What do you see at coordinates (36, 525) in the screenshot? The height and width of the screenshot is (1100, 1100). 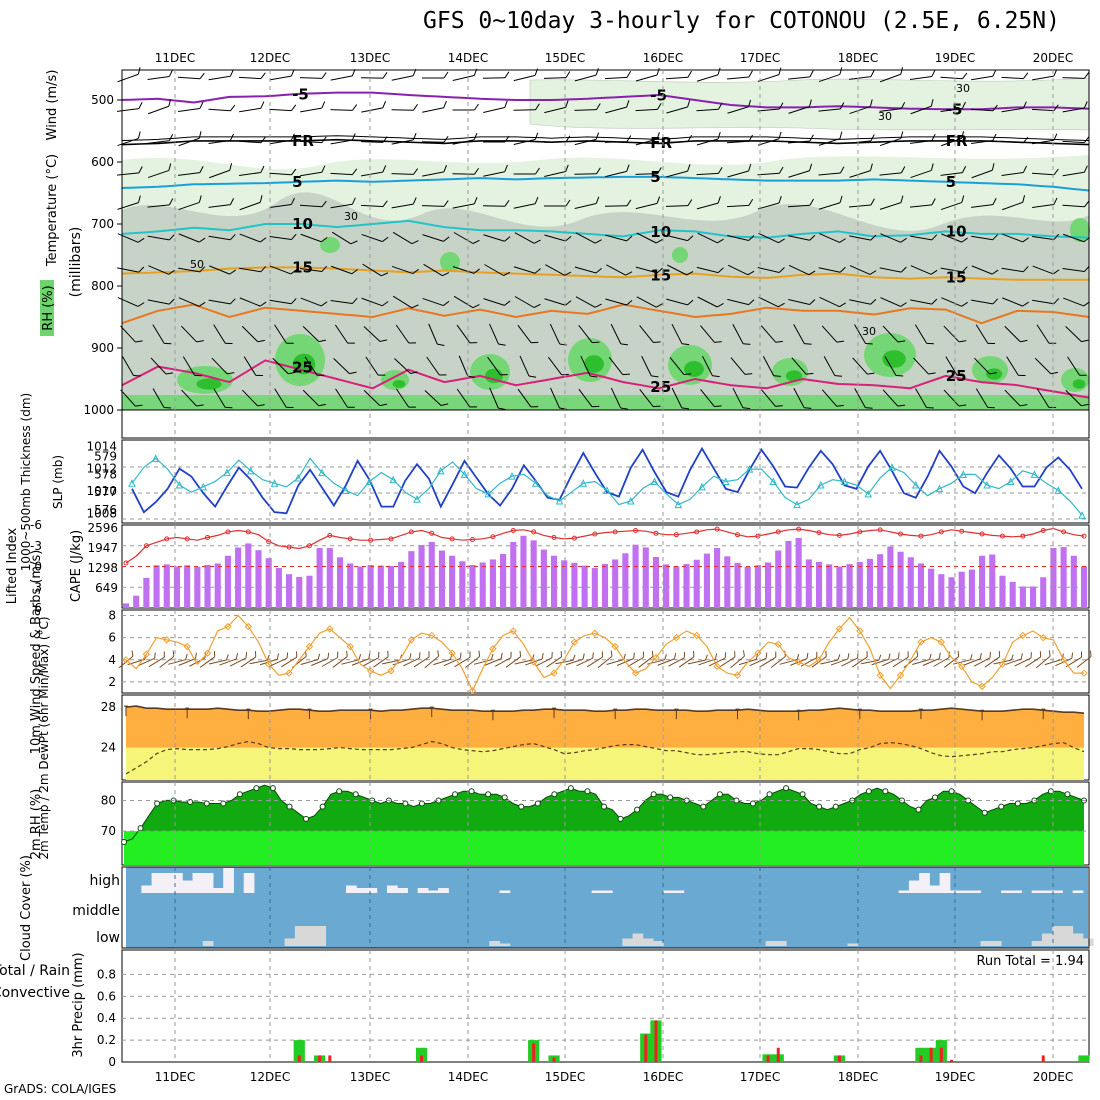 I see `li-tick--6: -6` at bounding box center [36, 525].